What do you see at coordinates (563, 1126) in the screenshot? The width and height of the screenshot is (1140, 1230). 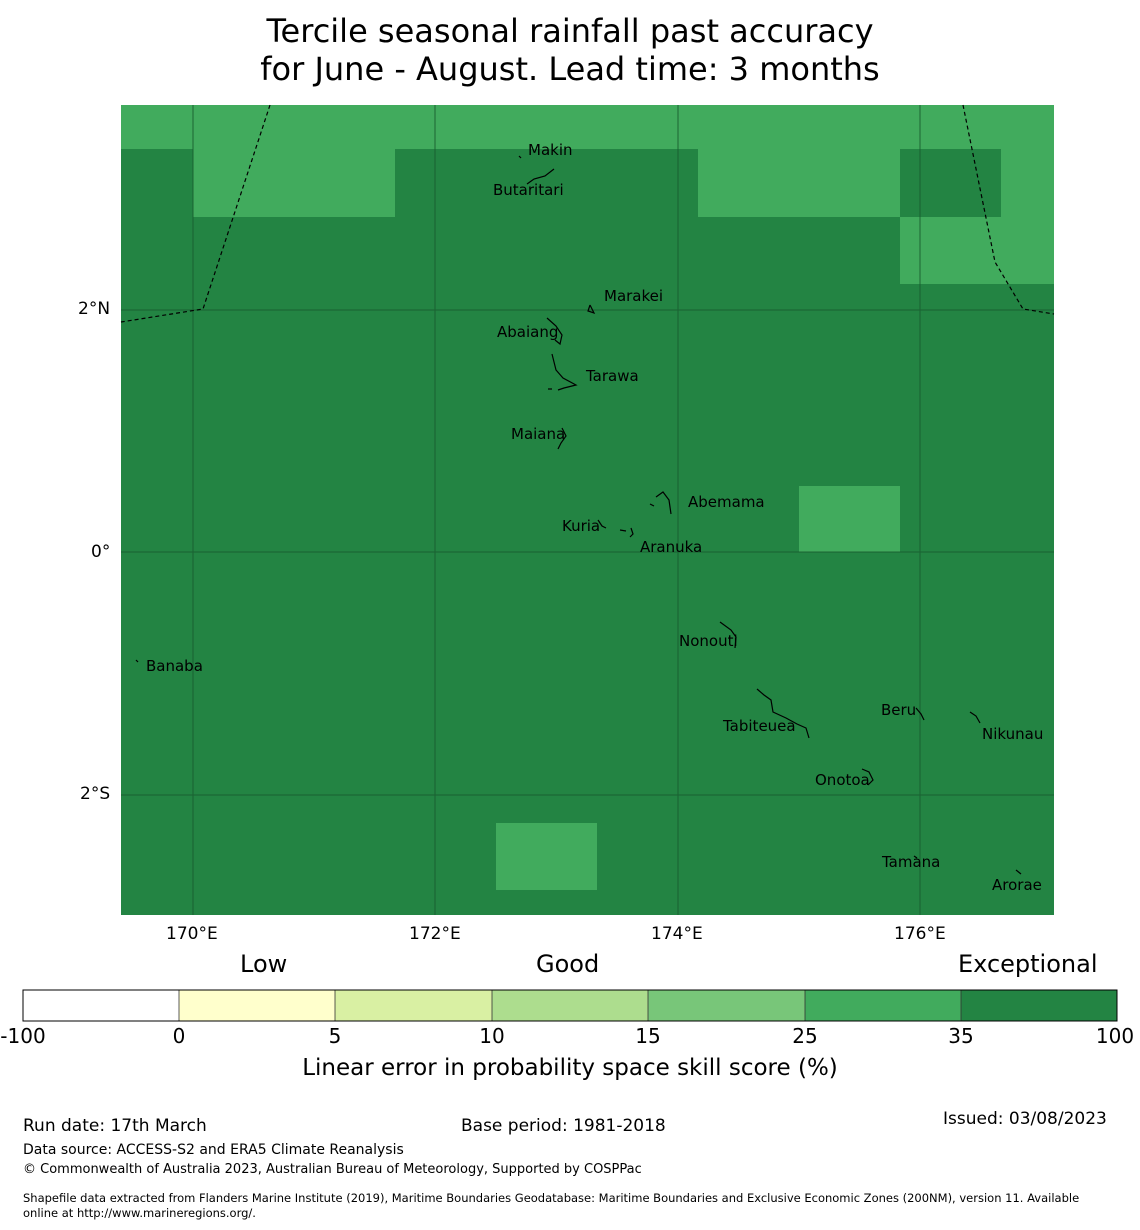 I see `base-period: Base period: 1981-2018` at bounding box center [563, 1126].